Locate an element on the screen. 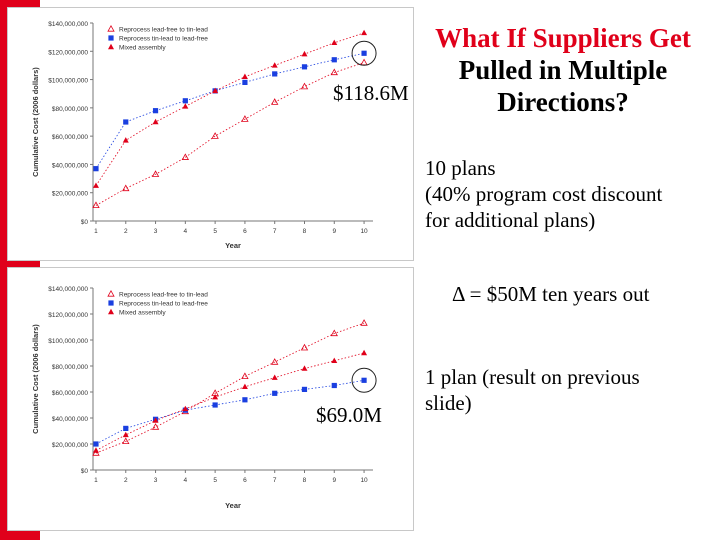 This screenshot has height=540, width=720. note-bottom-line-1: 1 plan (result on previous is located at coordinates (532, 377).